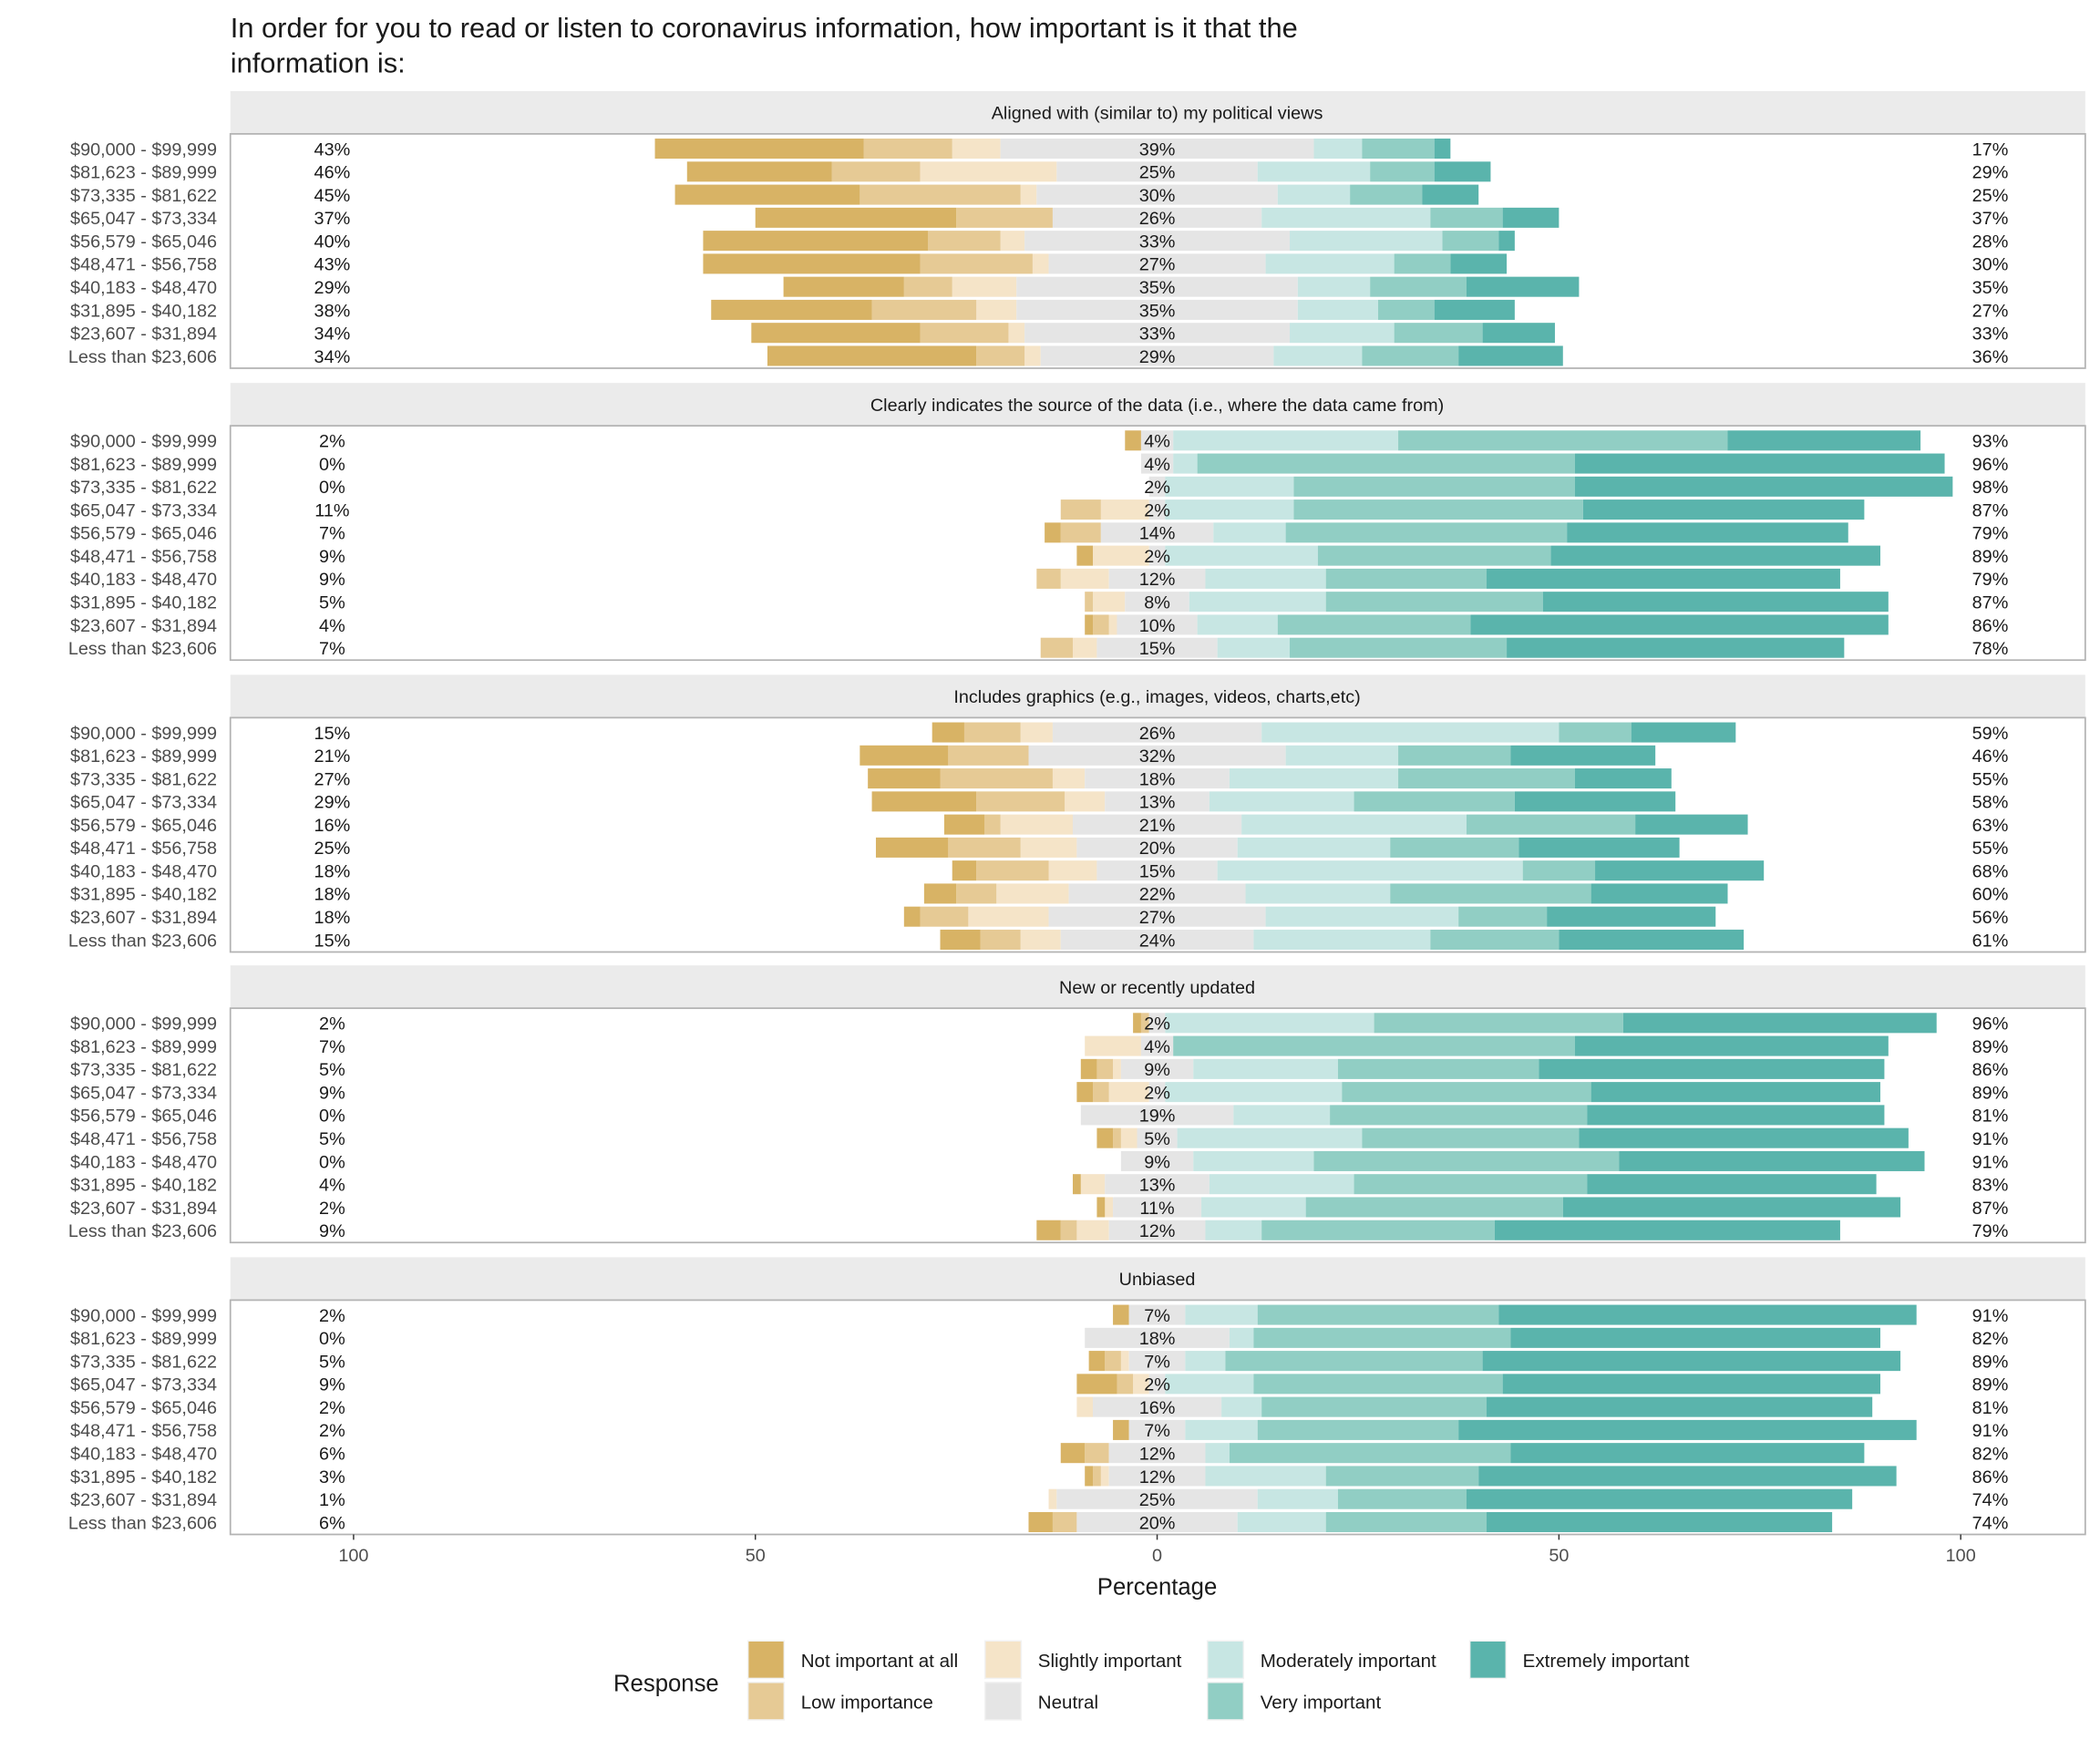  I want to click on panel-title: Unbiased, so click(1158, 1280).